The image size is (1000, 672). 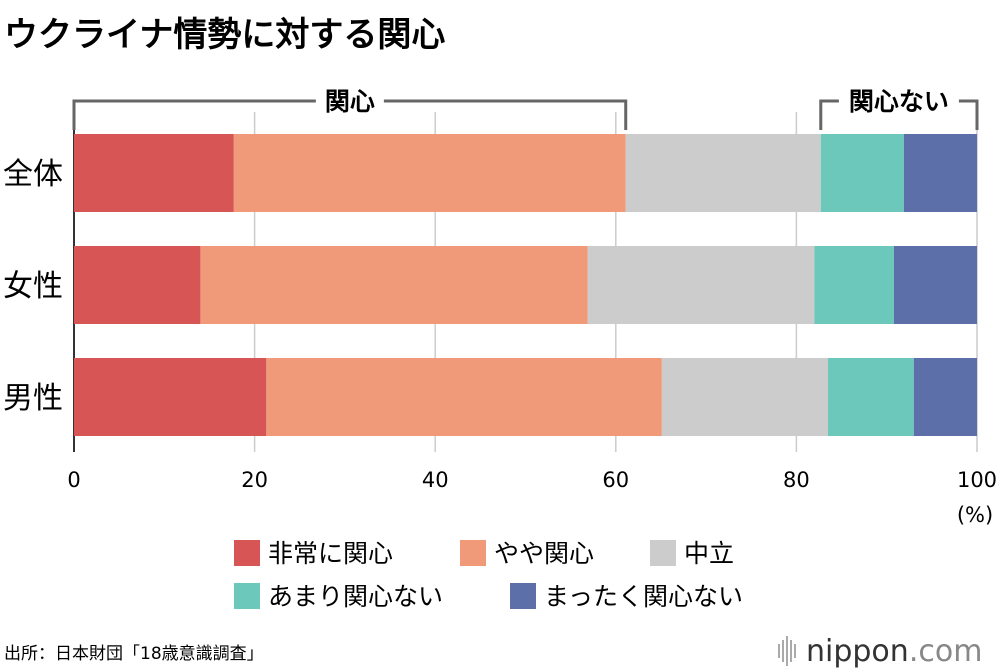 I want to click on x-tick-label: 0, so click(x=73, y=480).